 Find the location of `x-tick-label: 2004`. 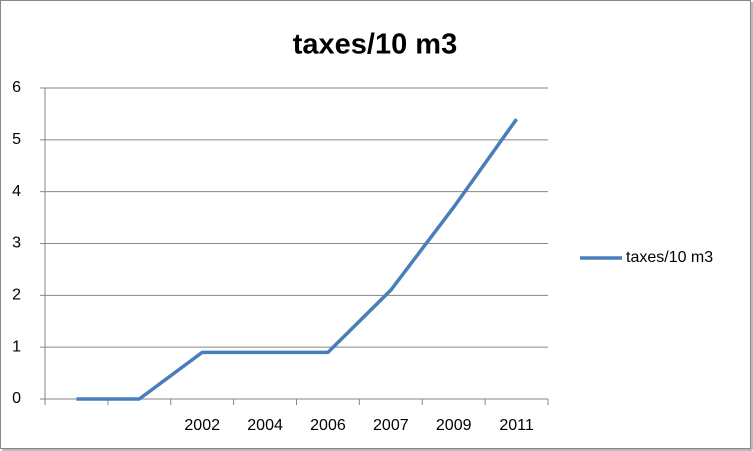

x-tick-label: 2004 is located at coordinates (265, 425).